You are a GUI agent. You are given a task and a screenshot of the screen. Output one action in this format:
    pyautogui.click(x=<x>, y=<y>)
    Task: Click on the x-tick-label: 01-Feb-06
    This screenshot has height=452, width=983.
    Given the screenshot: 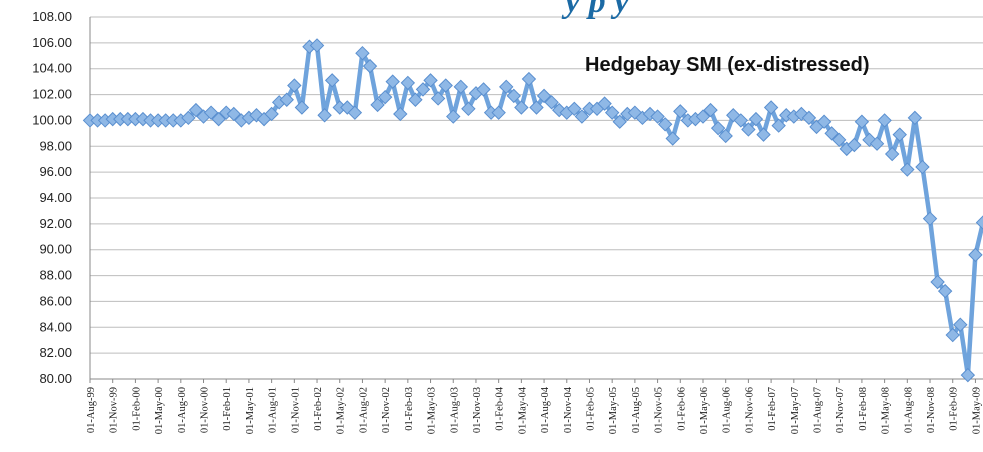 What is the action you would take?
    pyautogui.click(x=681, y=409)
    